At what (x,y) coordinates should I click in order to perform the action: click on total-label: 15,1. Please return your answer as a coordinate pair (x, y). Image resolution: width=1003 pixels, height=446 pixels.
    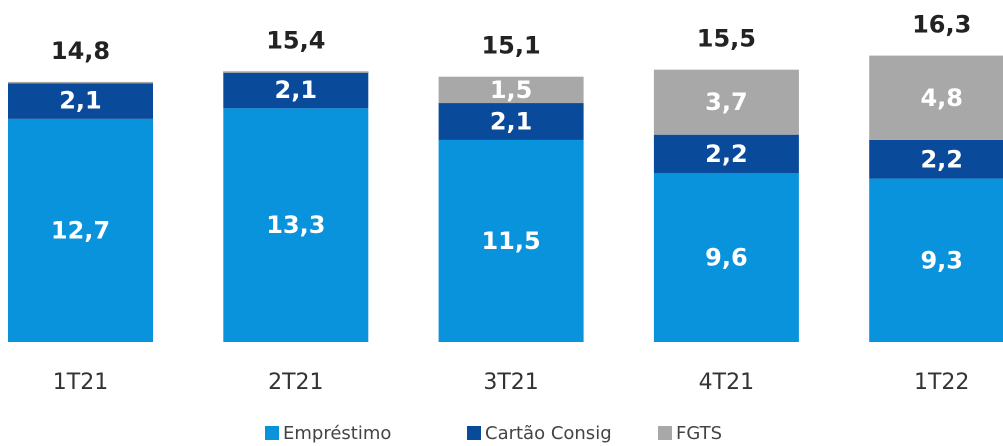
    Looking at the image, I should click on (510, 46).